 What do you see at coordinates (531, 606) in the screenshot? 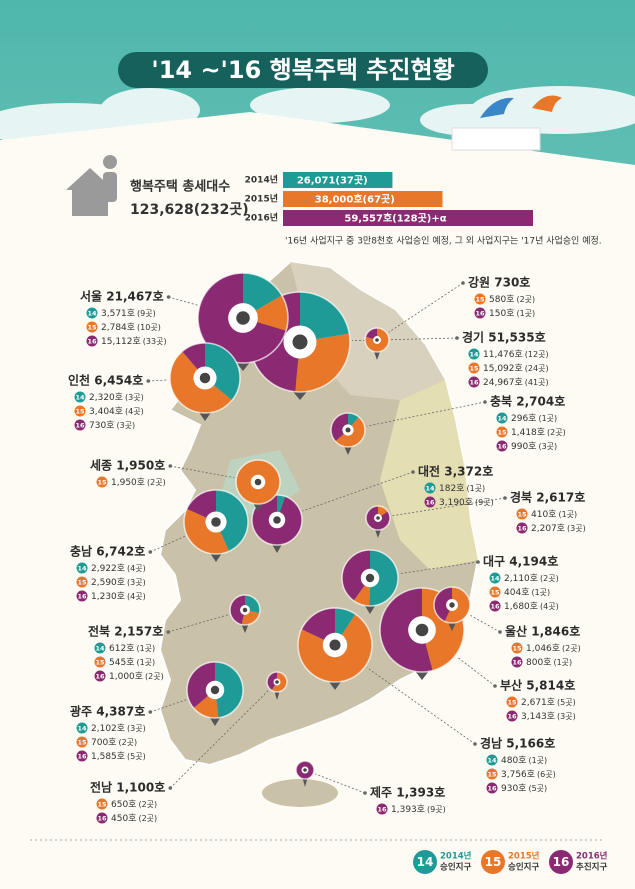
I see `region-item: 1,680호 (4곳)` at bounding box center [531, 606].